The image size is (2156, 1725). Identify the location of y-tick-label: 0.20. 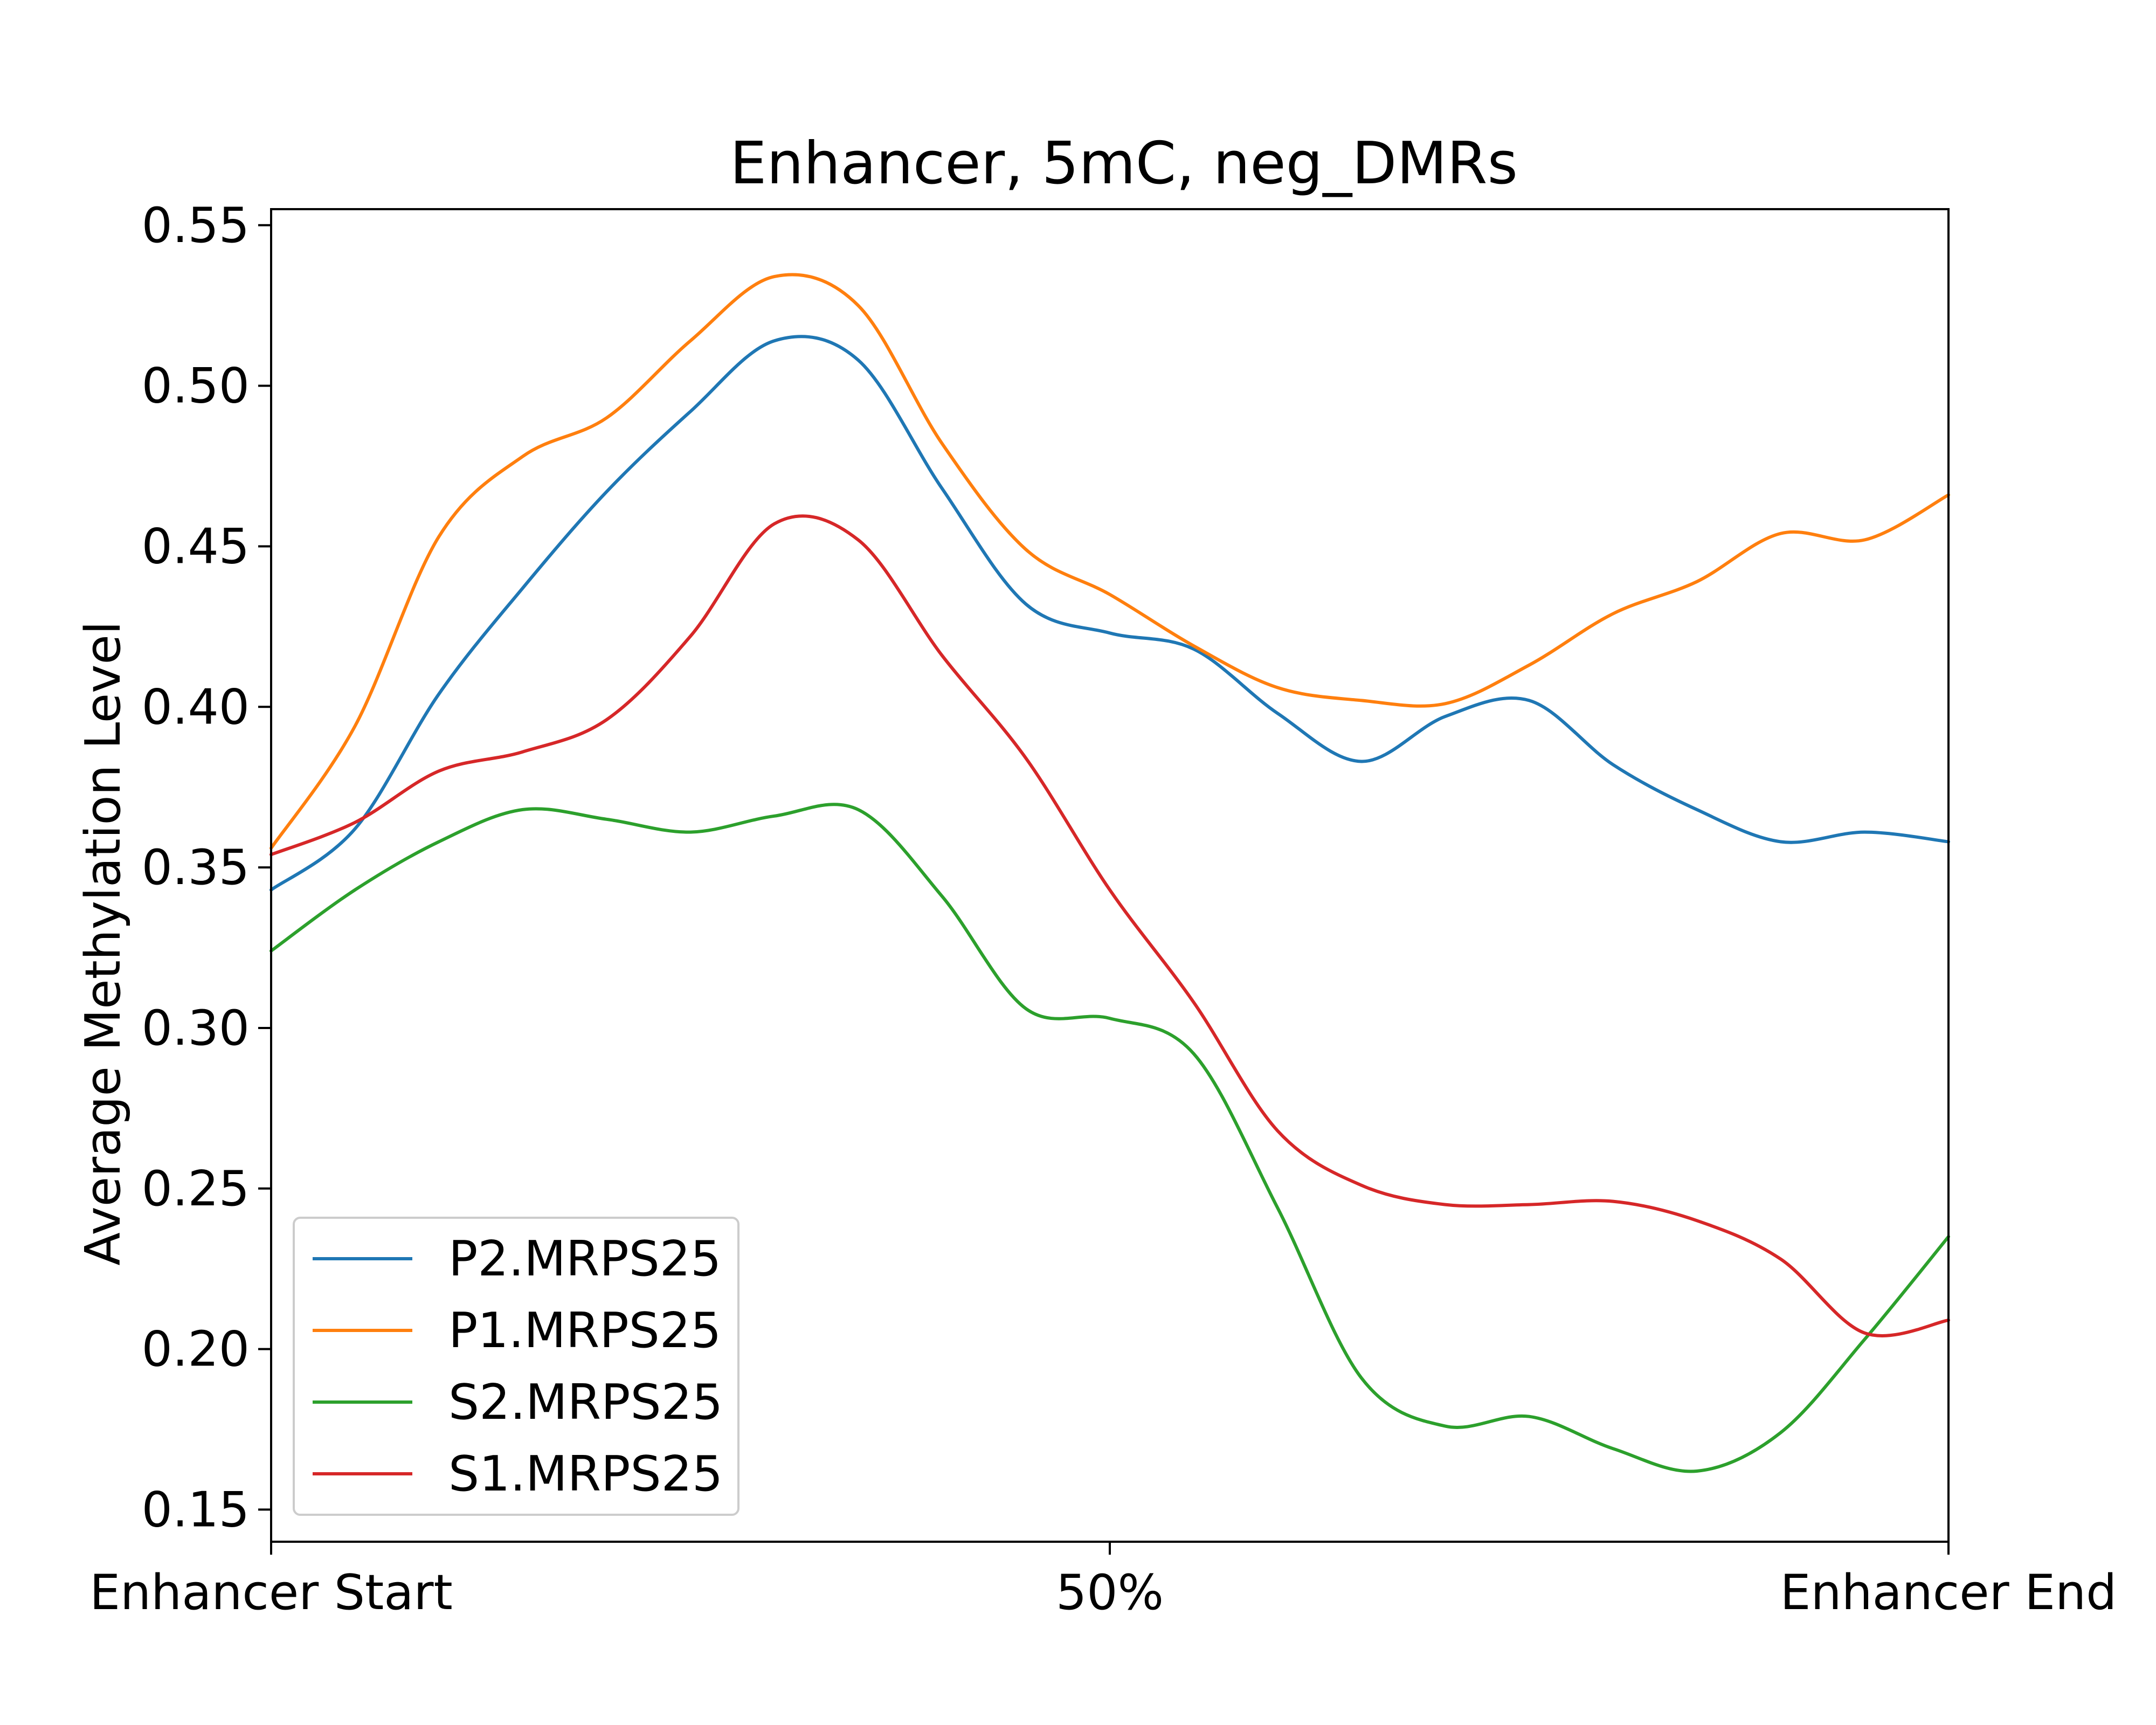
(196, 1349).